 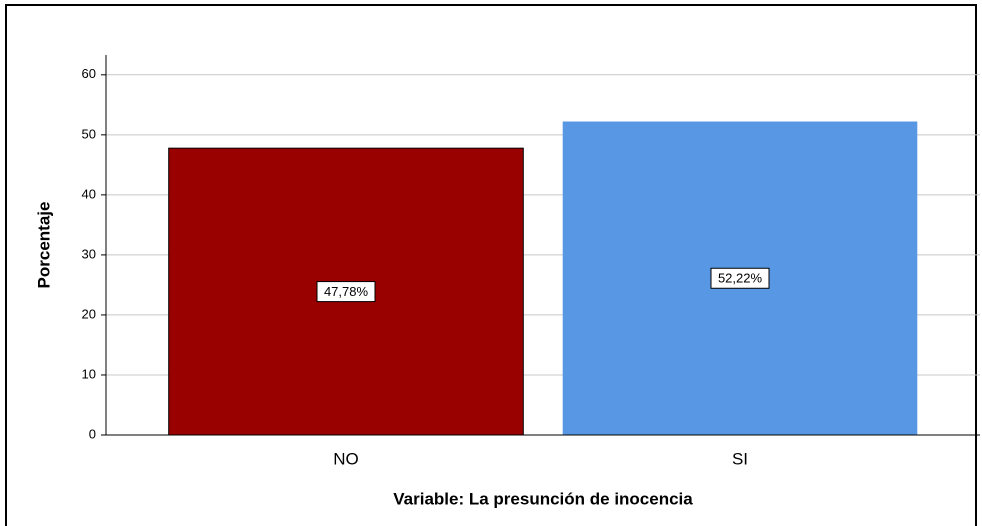 I want to click on x-tick-label: NO, so click(x=346, y=458).